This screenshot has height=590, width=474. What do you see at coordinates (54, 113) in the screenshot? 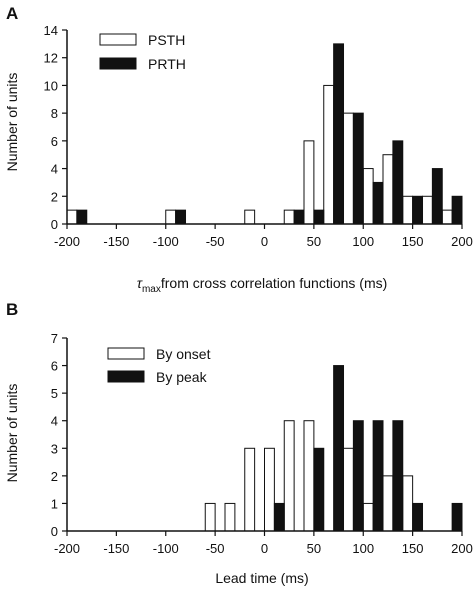
I see `panel-a-y-tick-label: 8` at bounding box center [54, 113].